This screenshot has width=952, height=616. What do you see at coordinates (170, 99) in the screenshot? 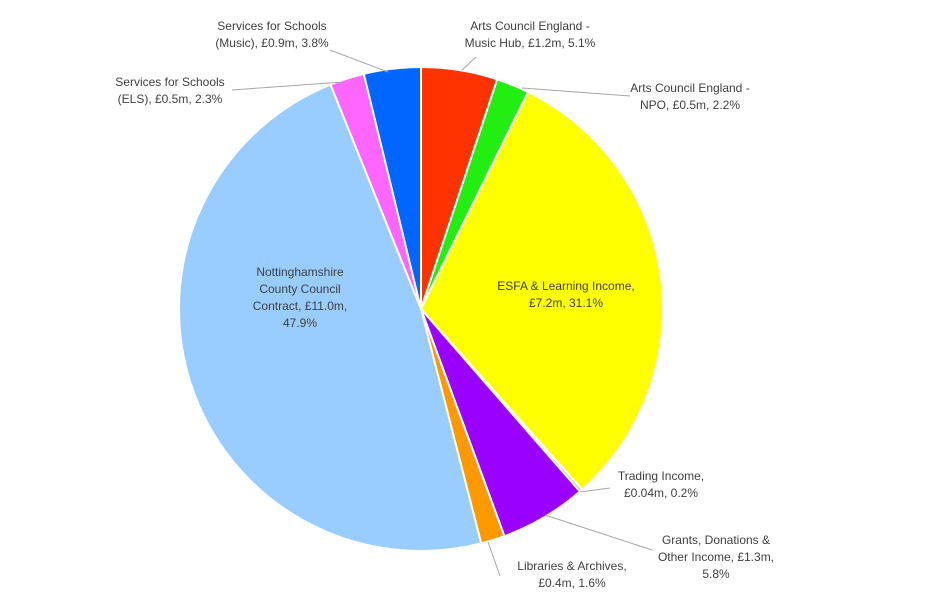
I see `label-line: (ELS), £0.5m, 2.3%` at bounding box center [170, 99].